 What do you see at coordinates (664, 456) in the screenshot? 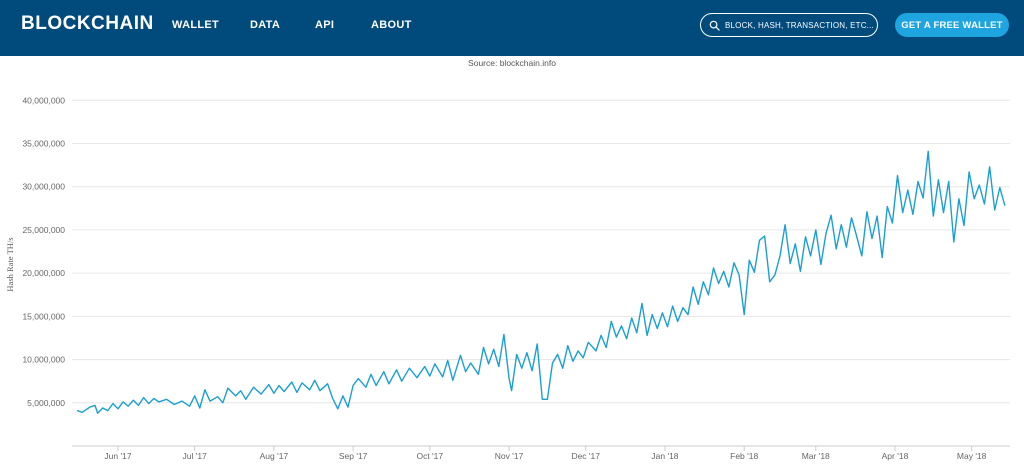
I see `x-tick-label: Jan '18` at bounding box center [664, 456].